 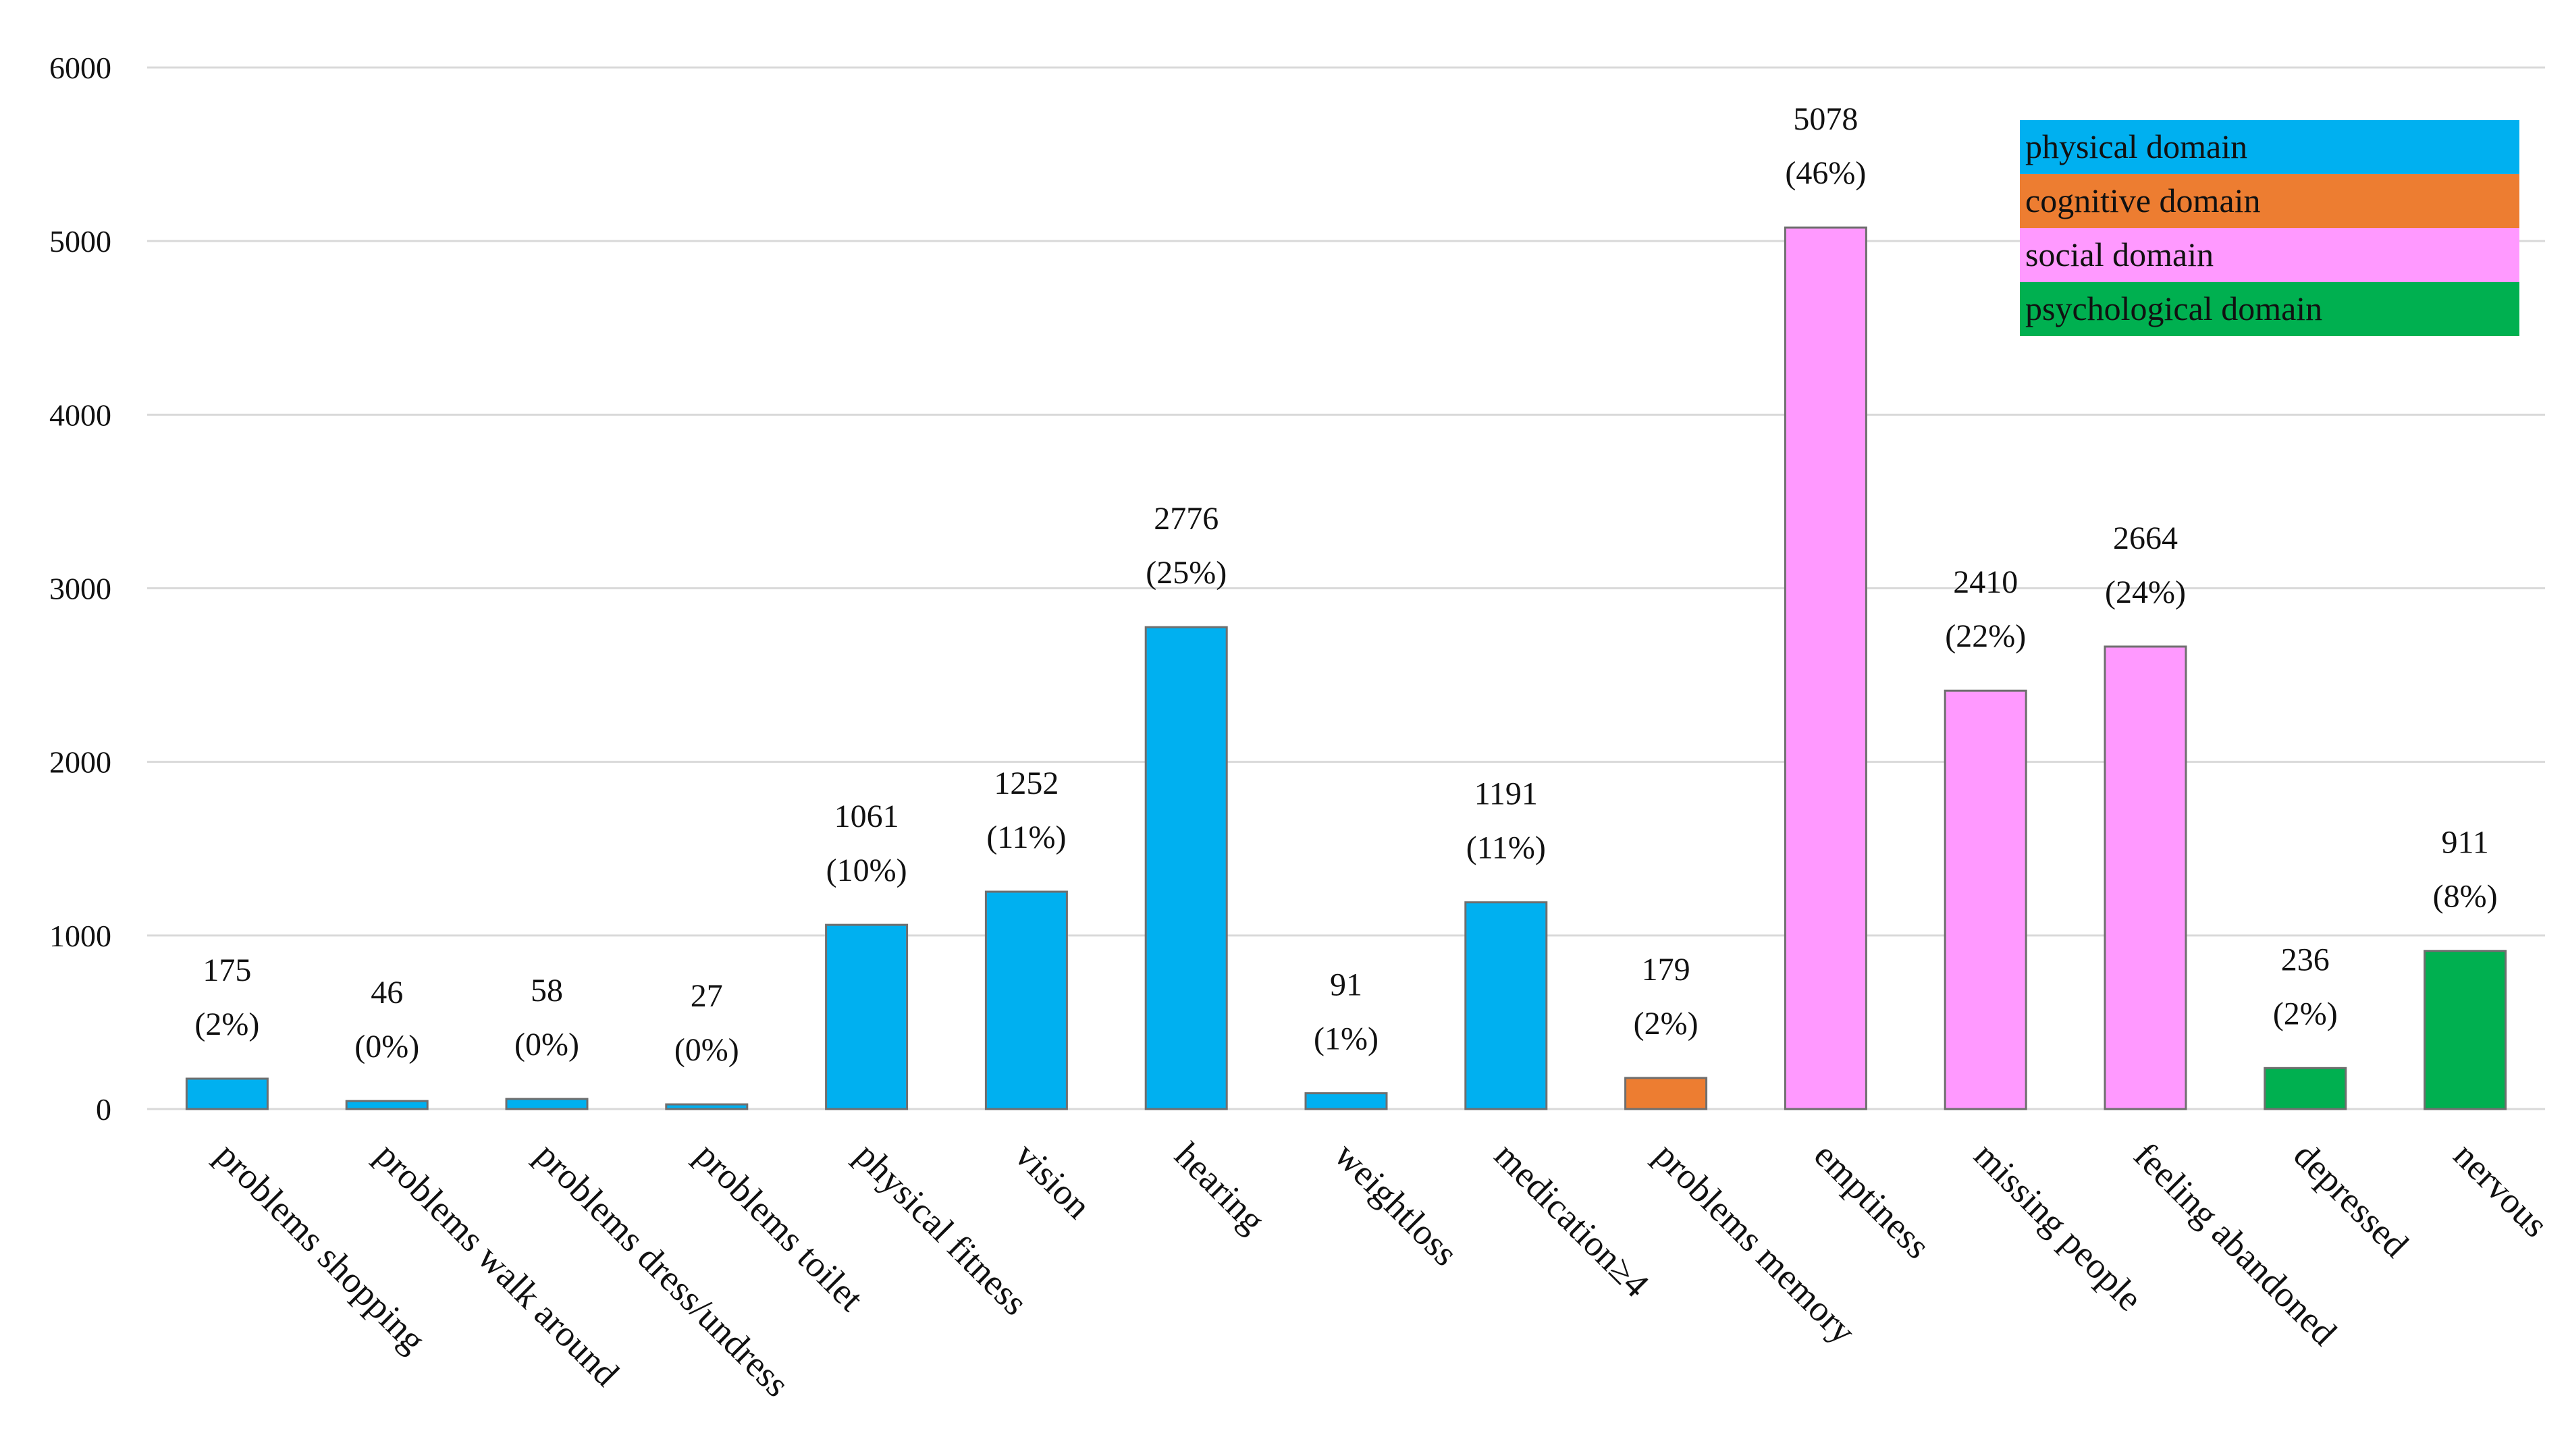 What do you see at coordinates (1026, 783) in the screenshot?
I see `data-label-value: 1252` at bounding box center [1026, 783].